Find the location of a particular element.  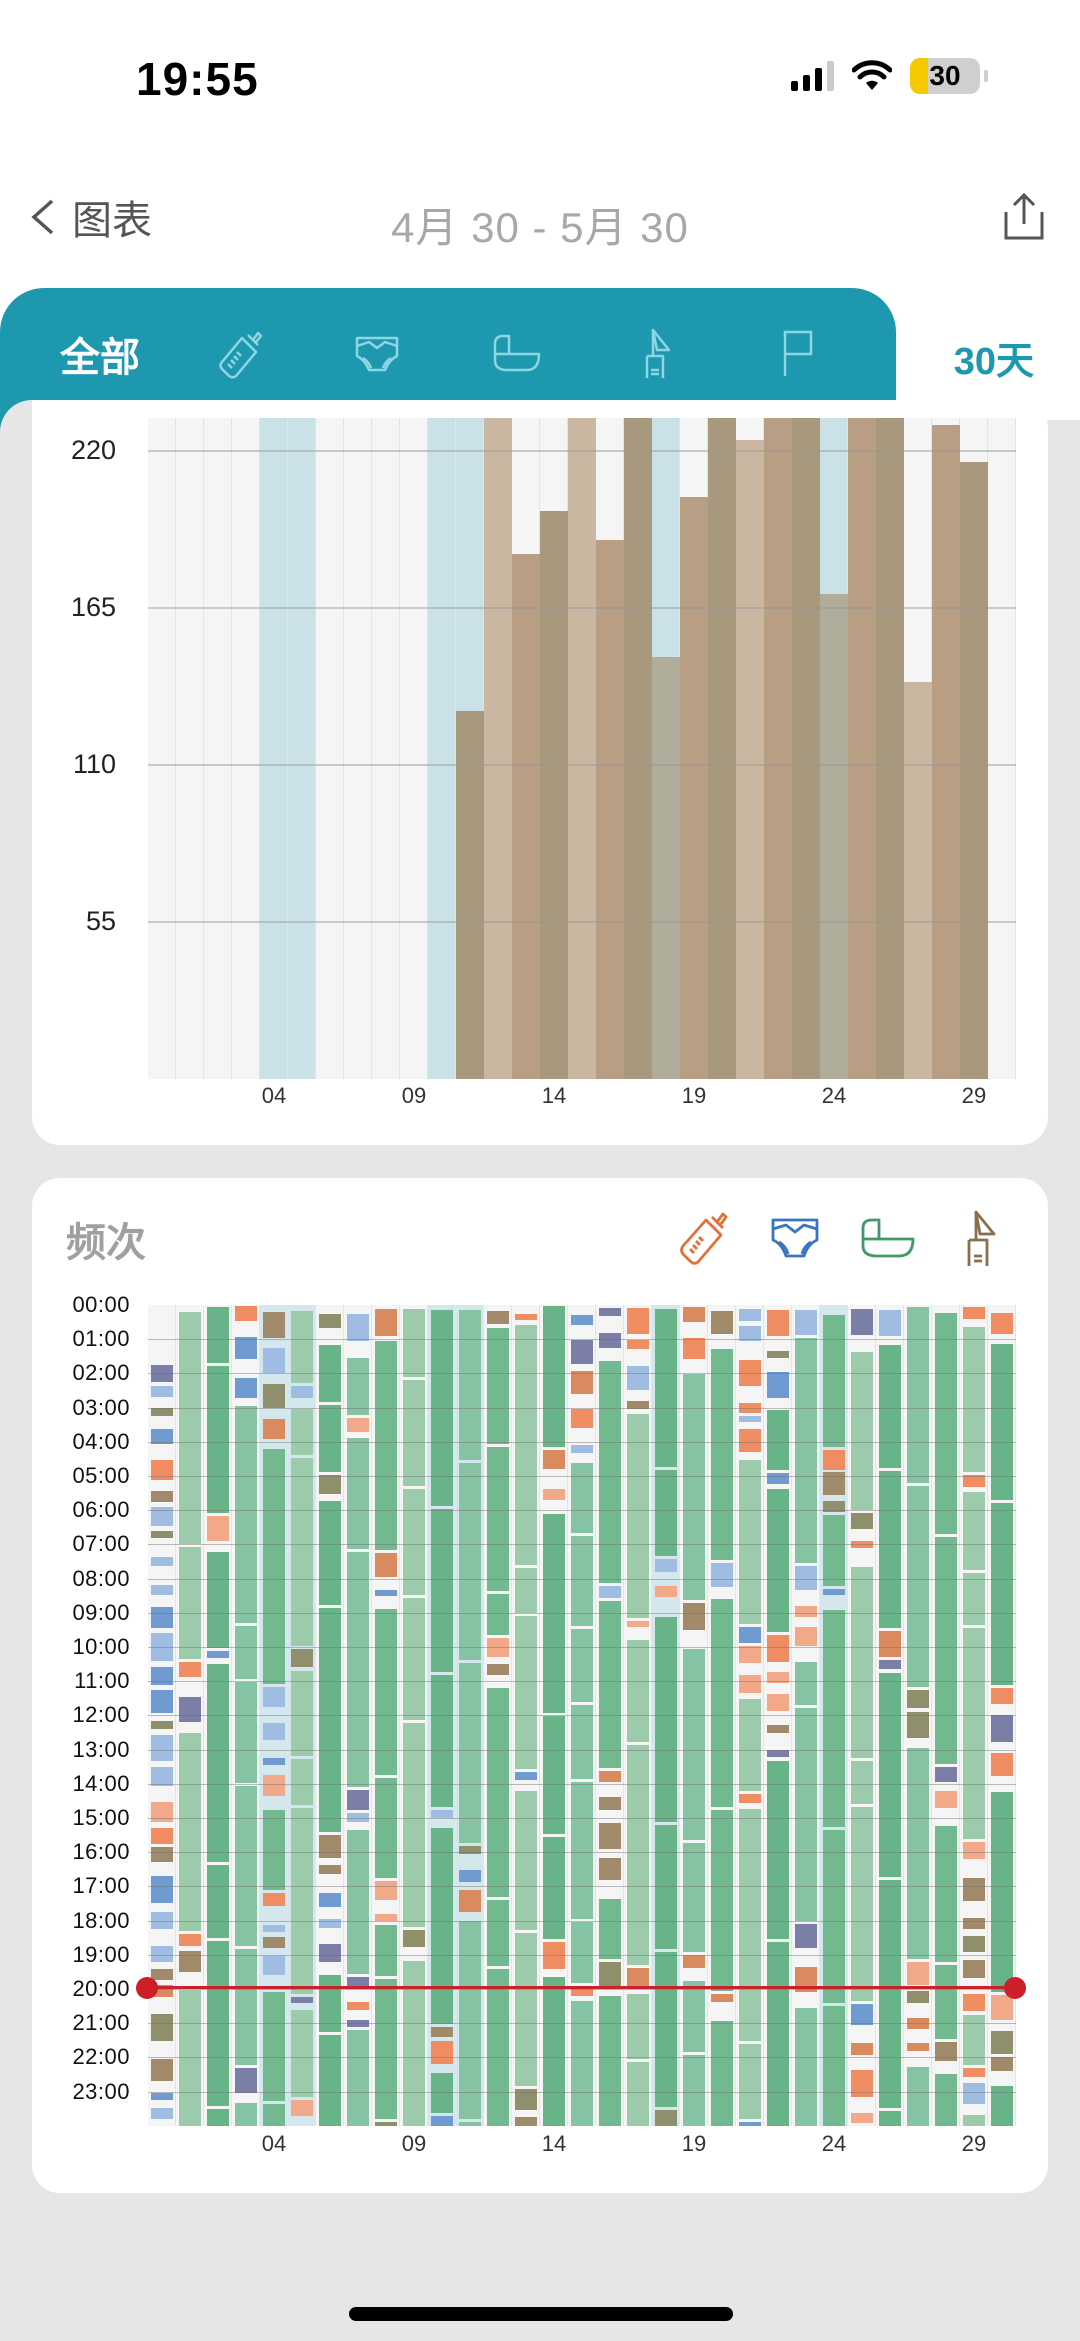

current-time-handle-right is located at coordinates (1015, 1988).